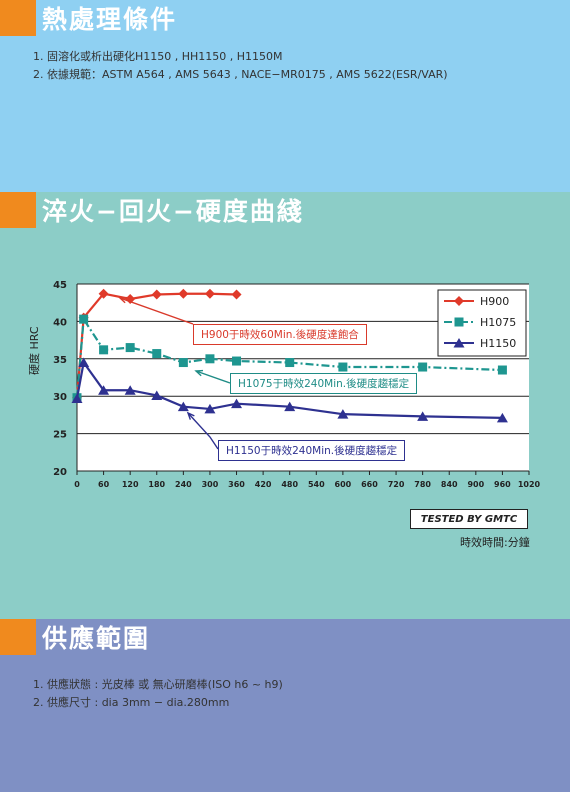 Image resolution: width=570 pixels, height=792 pixels. Describe the element at coordinates (156, 484) in the screenshot. I see `x-tick-label: 180` at that location.